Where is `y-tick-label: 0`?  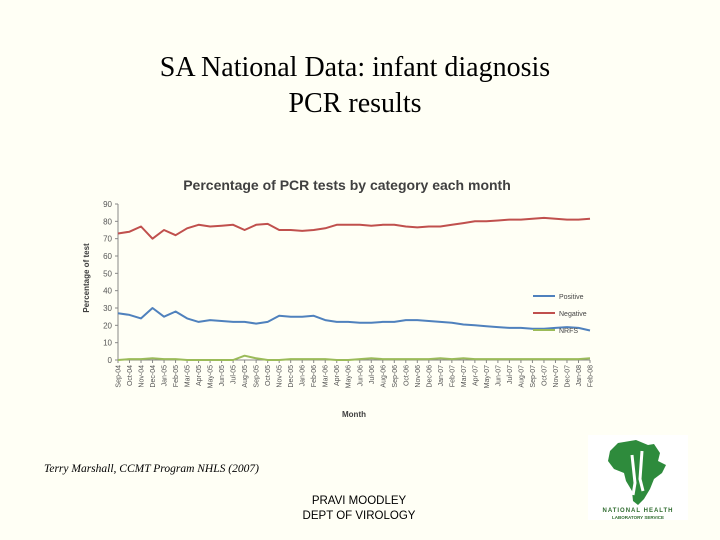
y-tick-label: 0 is located at coordinates (110, 360).